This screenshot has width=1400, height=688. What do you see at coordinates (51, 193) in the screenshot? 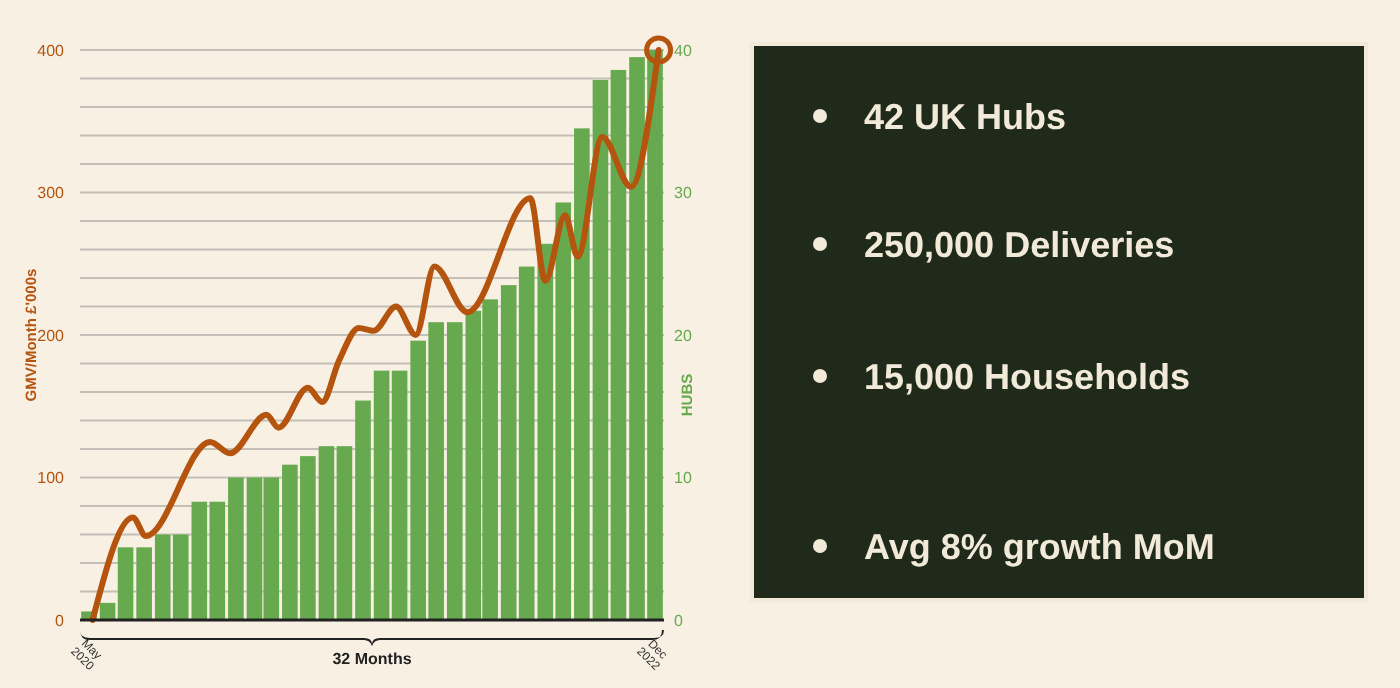
I see `y-tick-label: 300` at bounding box center [51, 193].